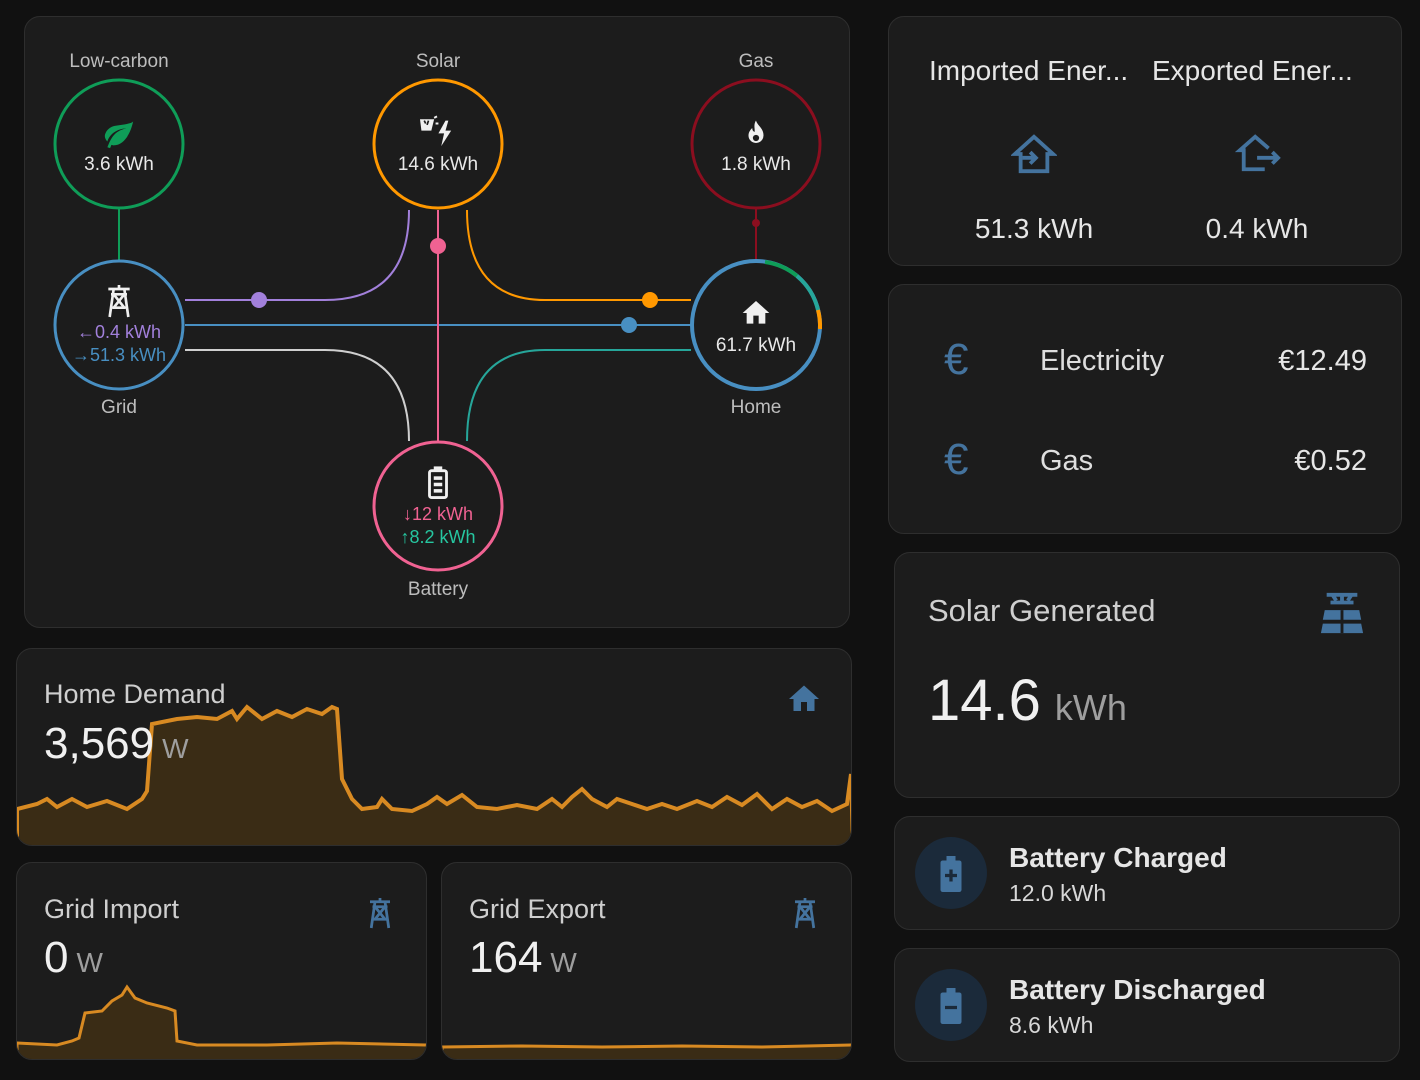 This screenshot has height=1080, width=1420. What do you see at coordinates (1090, 707) in the screenshot?
I see `solar-generated-unit: kWh` at bounding box center [1090, 707].